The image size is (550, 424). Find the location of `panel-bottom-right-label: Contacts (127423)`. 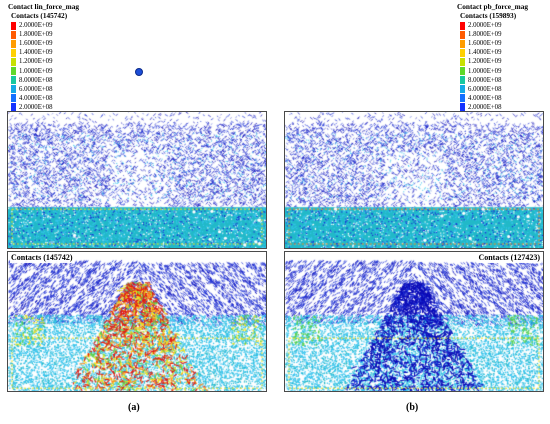

panel-bottom-right-label: Contacts (127423) is located at coordinates (509, 258).